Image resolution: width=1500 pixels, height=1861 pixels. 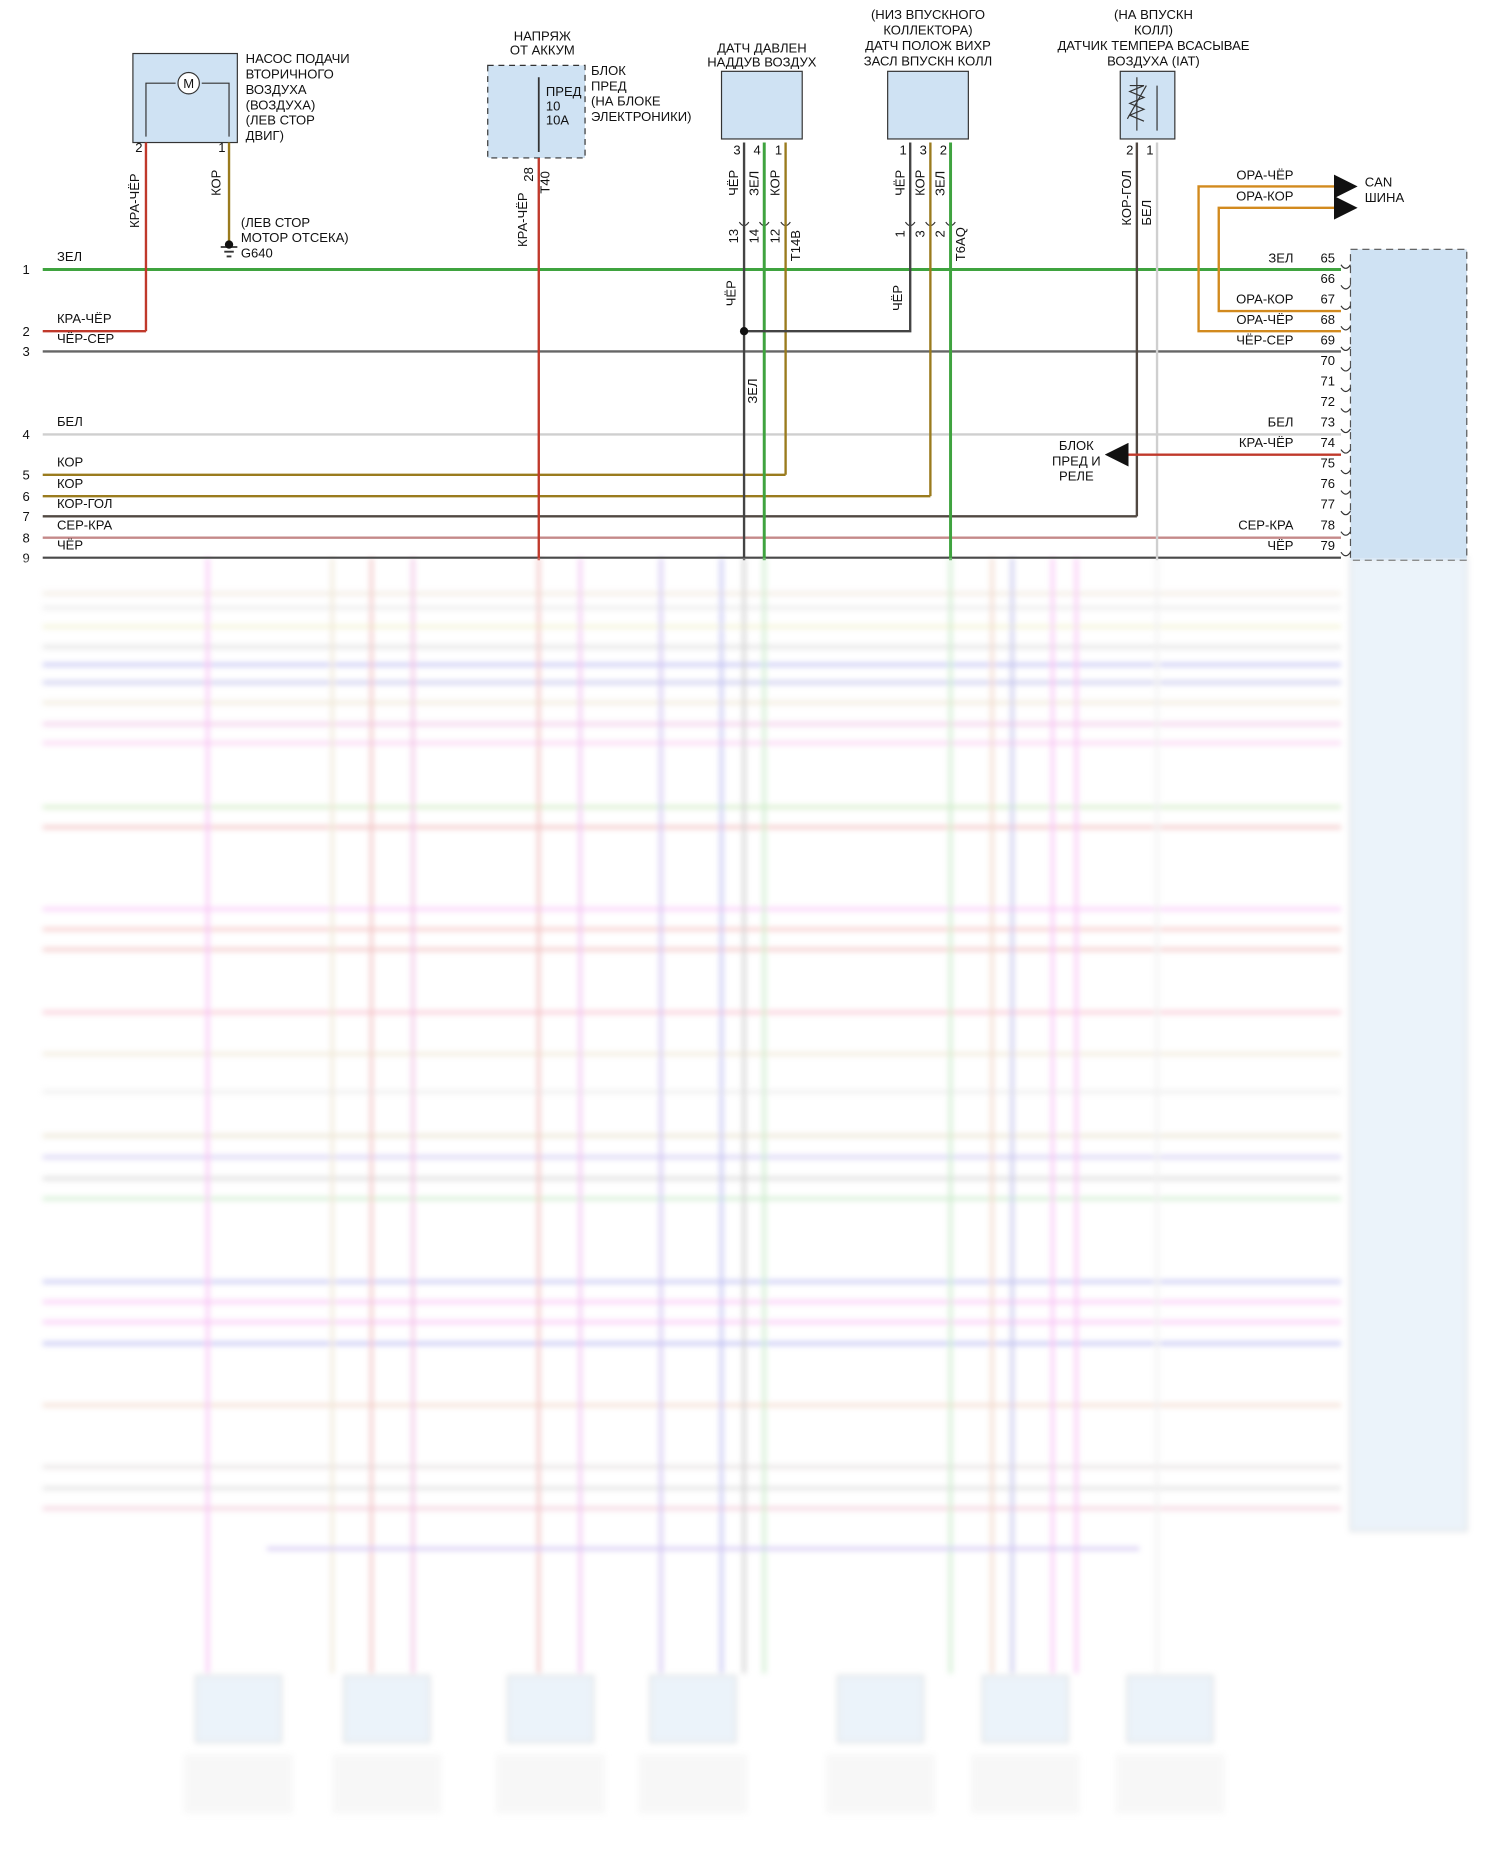 I want to click on relay-label: РЕЛЕ, so click(x=1076, y=476).